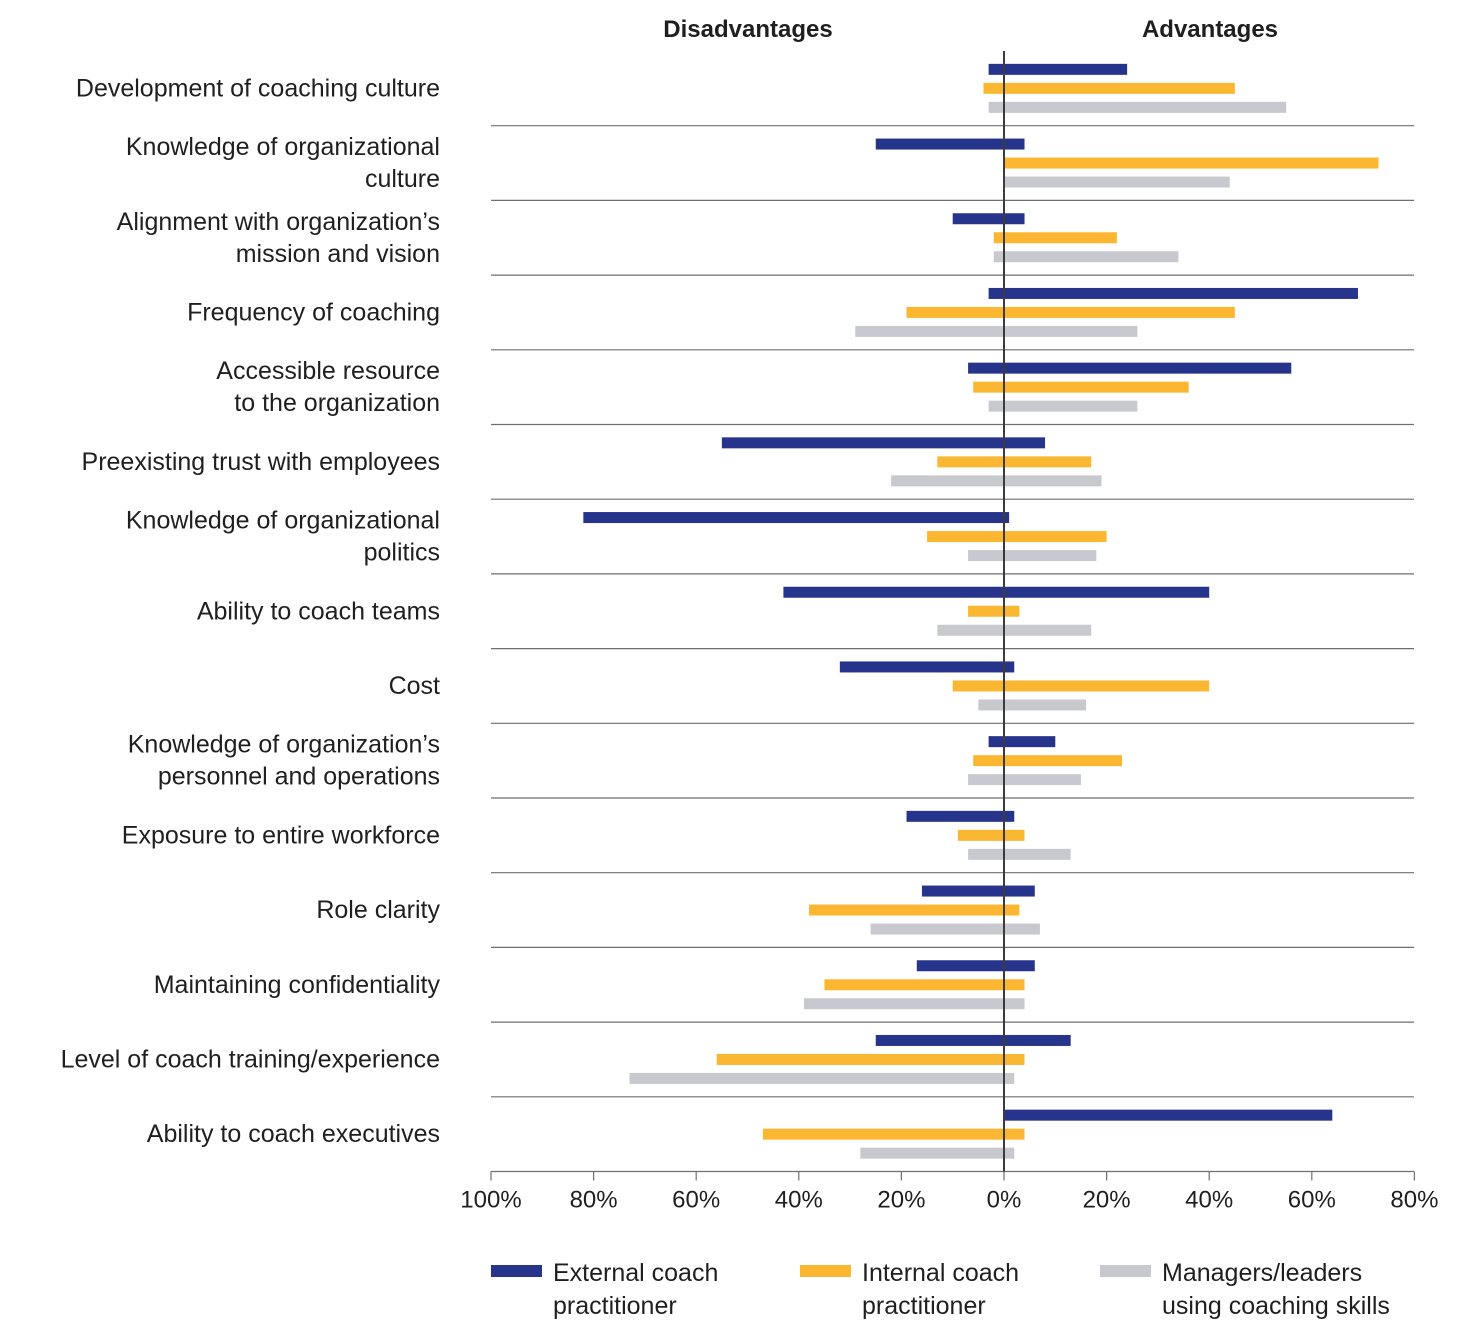  Describe the element at coordinates (940, 1273) in the screenshot. I see `legend-label: Internal coach` at that location.